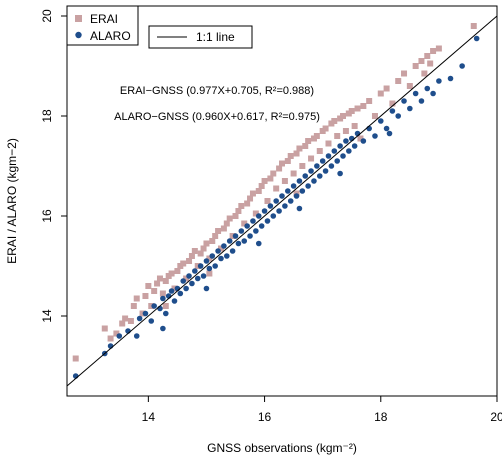 This screenshot has height=456, width=502. I want to click on series-legend-box, so click(102, 25).